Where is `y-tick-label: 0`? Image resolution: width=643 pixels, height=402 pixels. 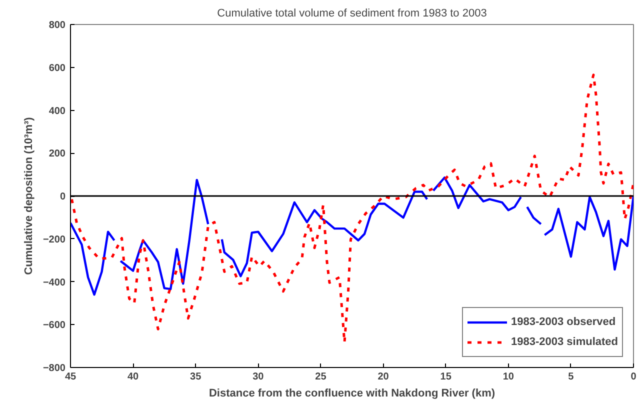 y-tick-label: 0 is located at coordinates (63, 197).